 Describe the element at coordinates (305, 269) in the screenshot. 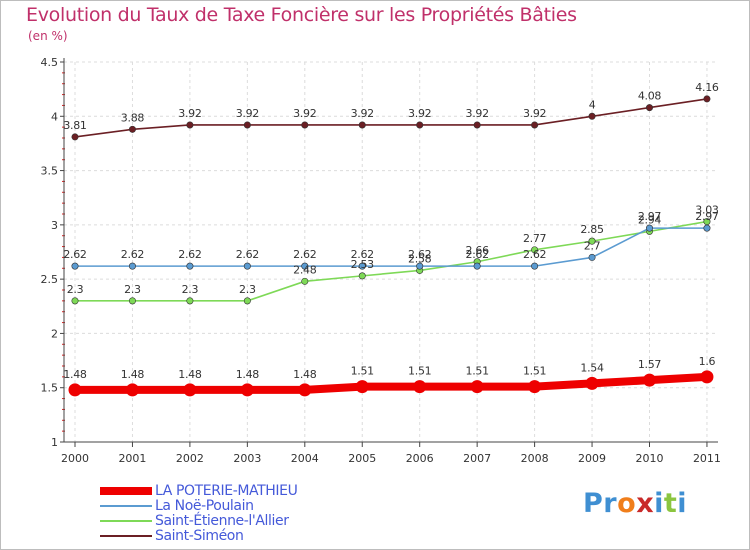

I see `data-label-saint-etienne-l-allier-2004: 2.48` at that location.